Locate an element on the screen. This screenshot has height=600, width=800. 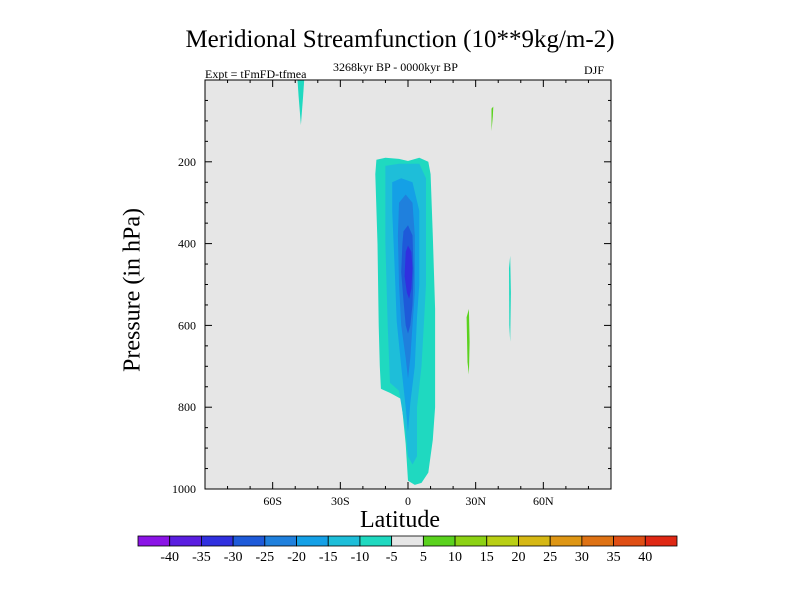
colorbar-label: 30 is located at coordinates (582, 557).